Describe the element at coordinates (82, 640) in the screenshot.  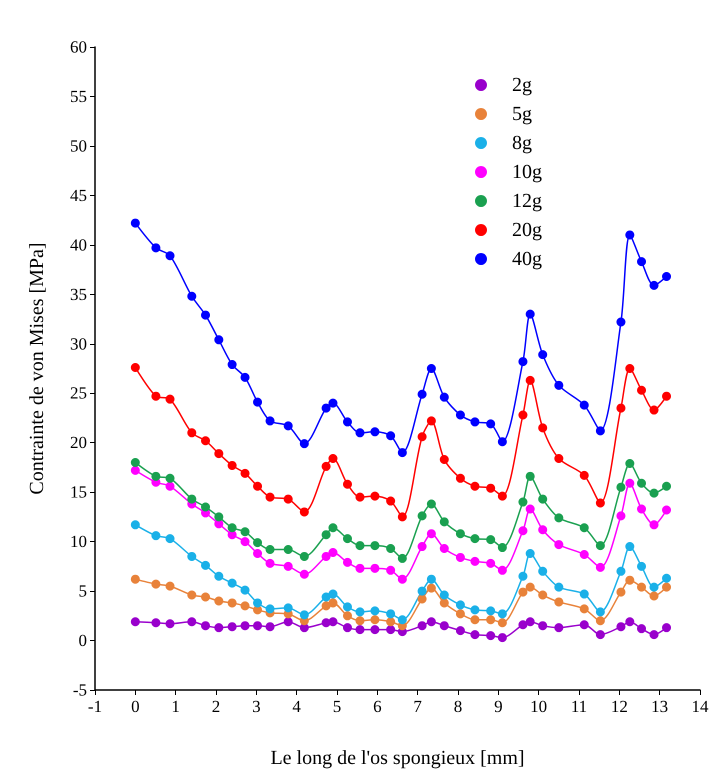
I see `y-tick-label: 0` at that location.